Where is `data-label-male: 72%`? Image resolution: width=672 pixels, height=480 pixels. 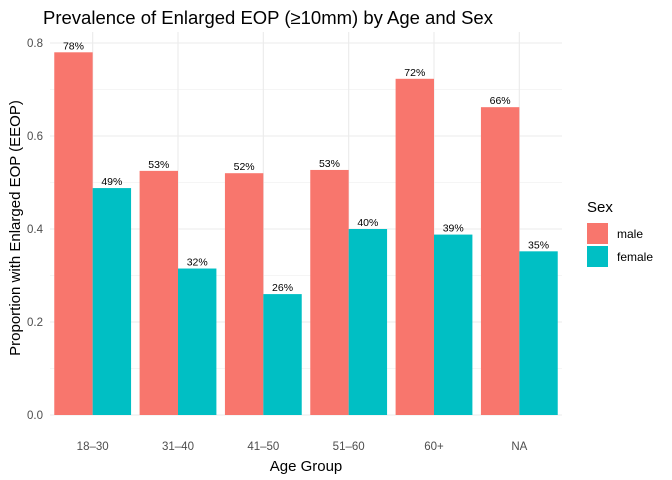
data-label-male: 72% is located at coordinates (414, 73).